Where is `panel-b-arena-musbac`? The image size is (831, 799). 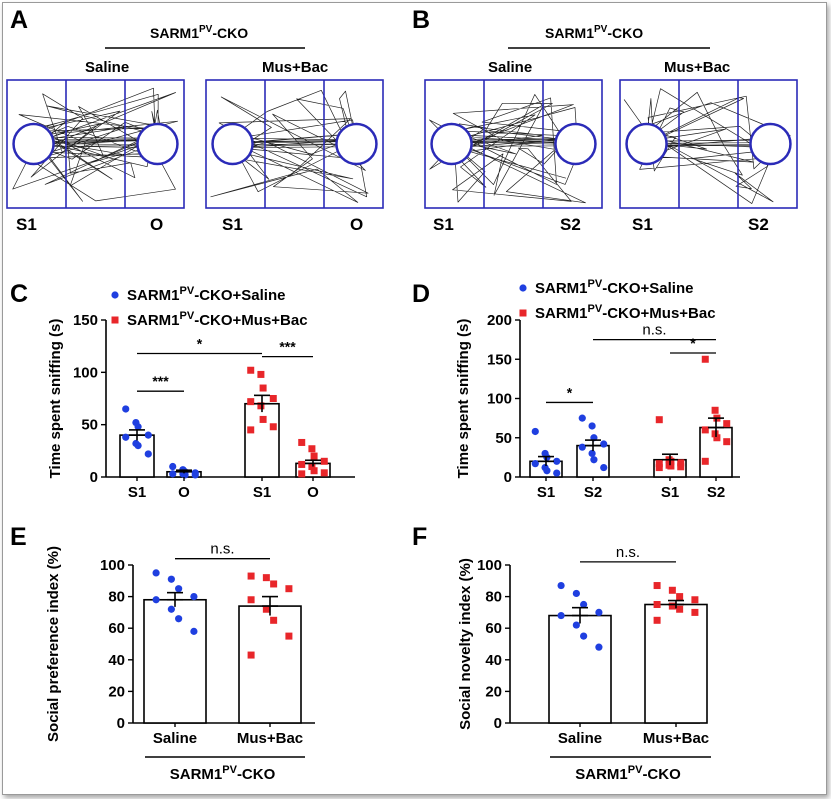
panel-b-arena-musbac is located at coordinates (708, 144).